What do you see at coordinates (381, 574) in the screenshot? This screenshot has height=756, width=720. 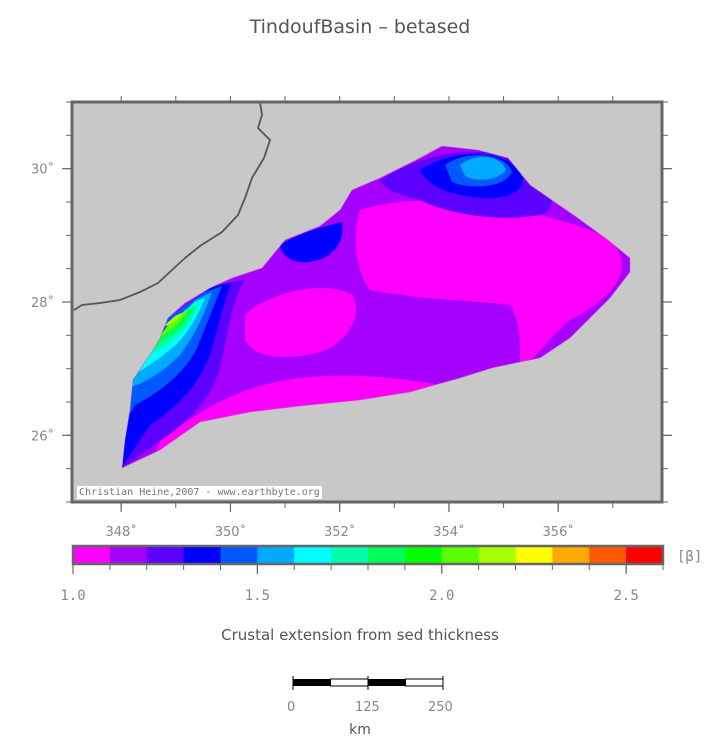 I see `colorbar: 1.0 1.5 2.0 2.5 [β]` at bounding box center [381, 574].